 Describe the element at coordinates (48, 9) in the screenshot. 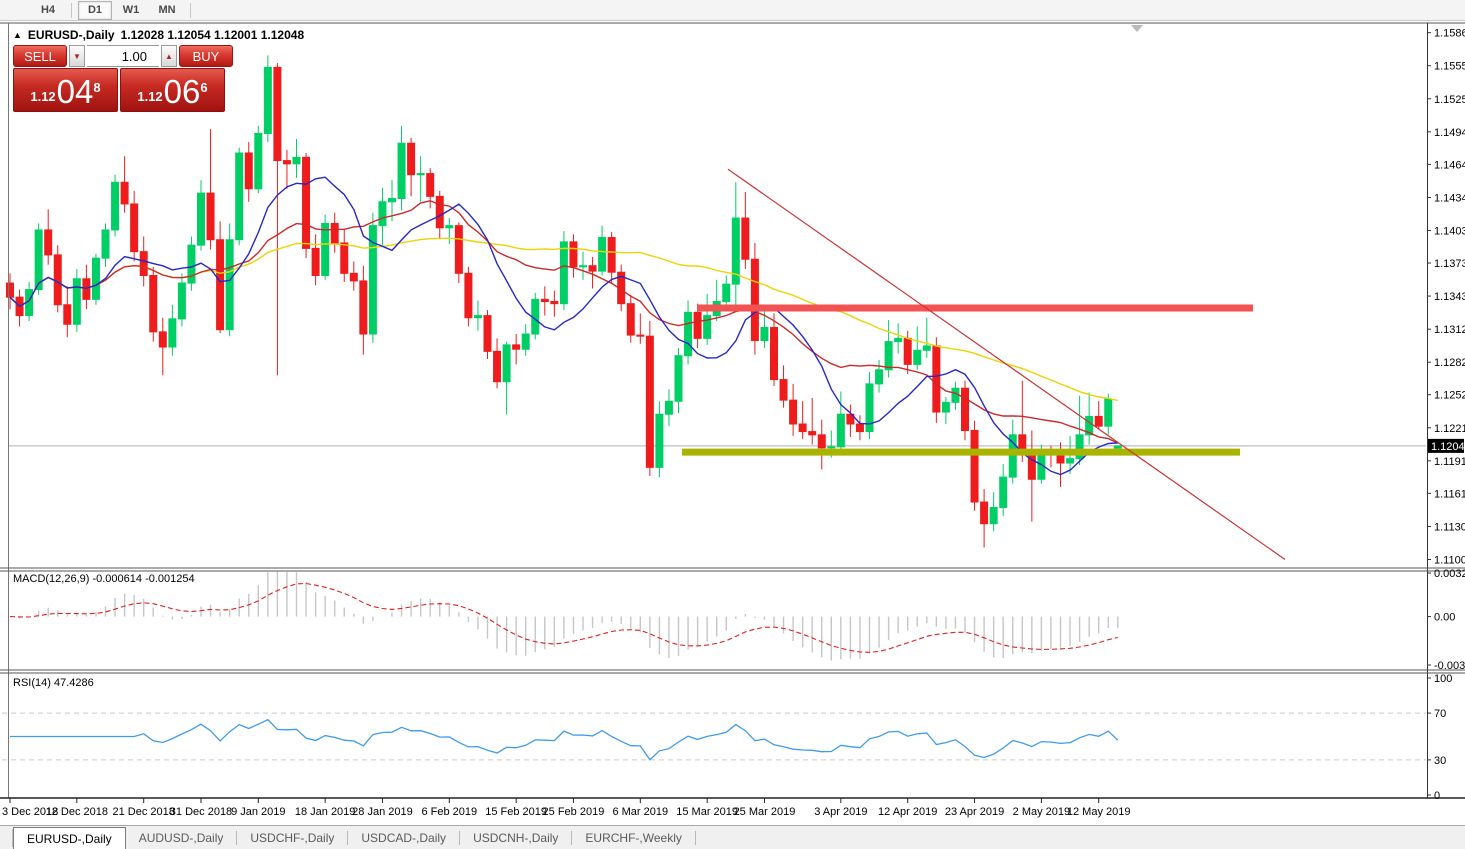

I see `timeframe-button-h4: H4` at that location.